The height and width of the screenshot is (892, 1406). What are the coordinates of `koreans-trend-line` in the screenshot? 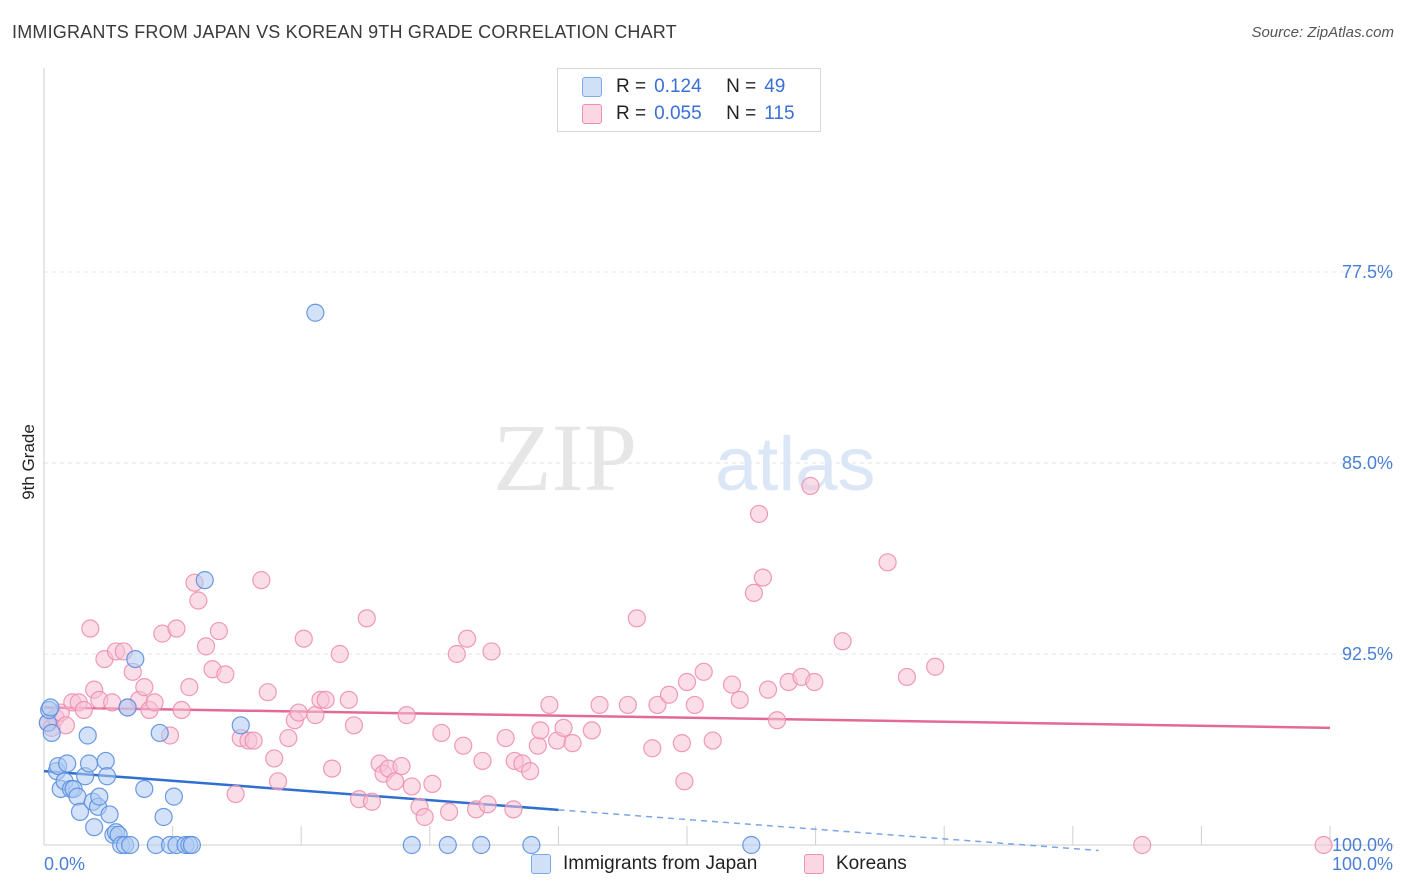 It's located at (687, 718).